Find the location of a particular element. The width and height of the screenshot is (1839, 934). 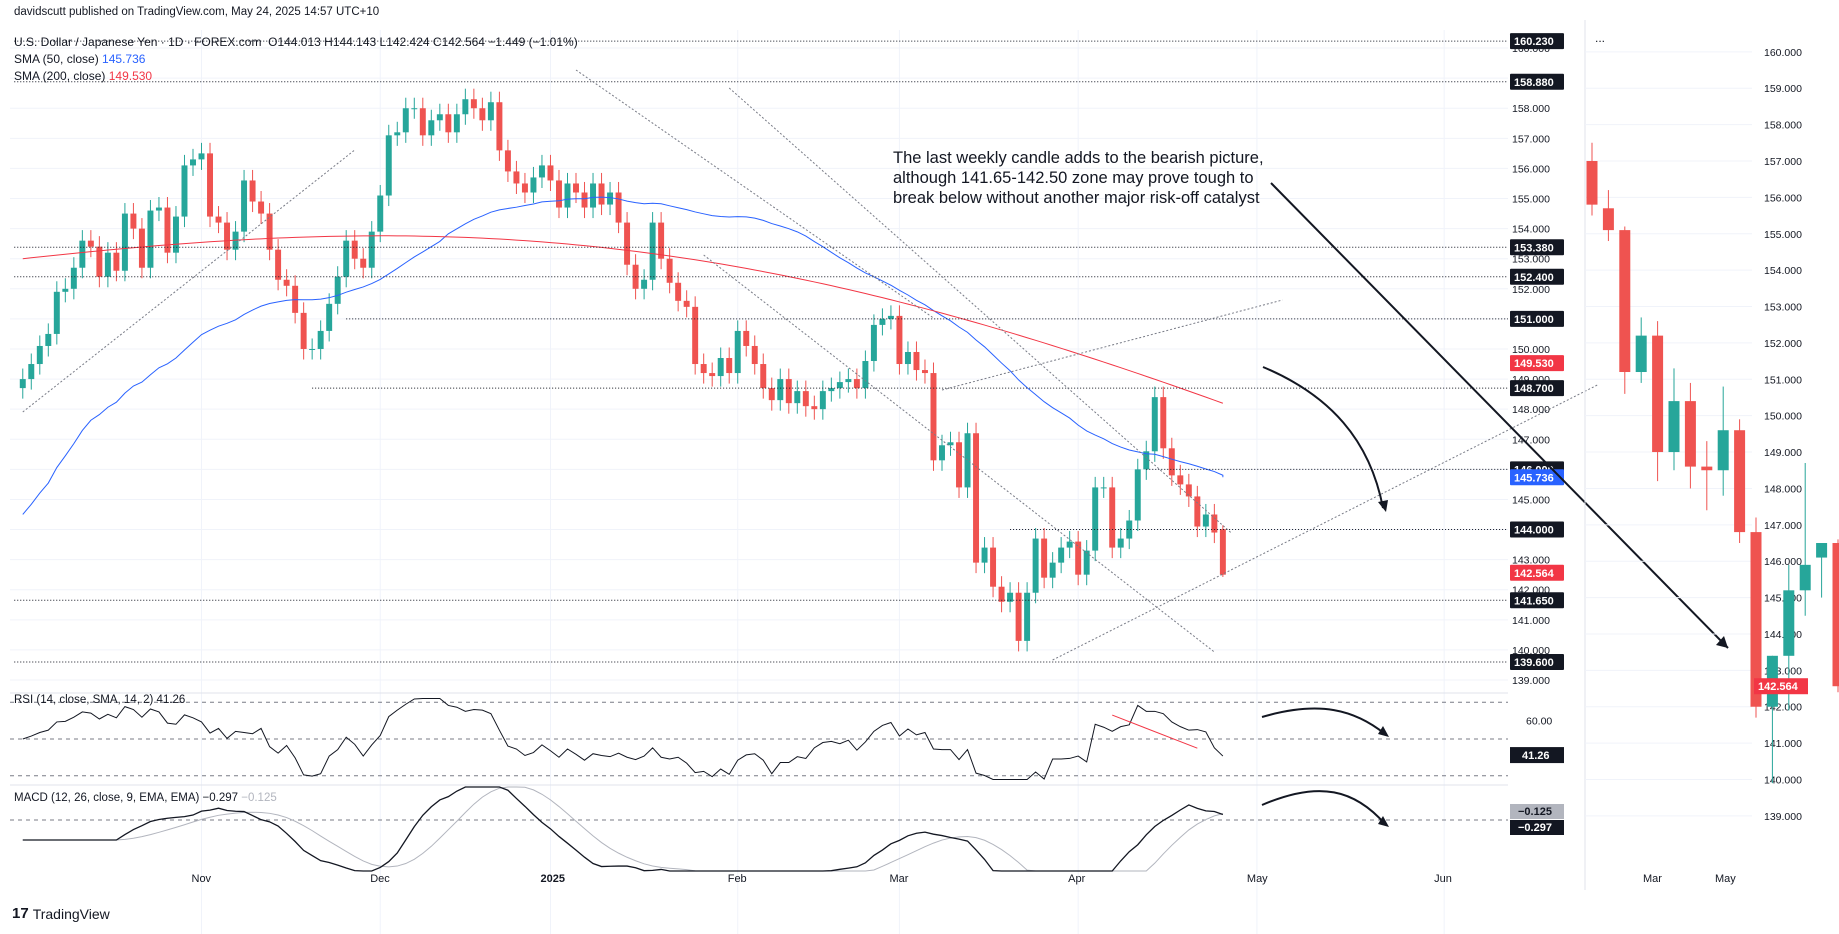

inset-price-tick: 147.000 is located at coordinates (1783, 526).